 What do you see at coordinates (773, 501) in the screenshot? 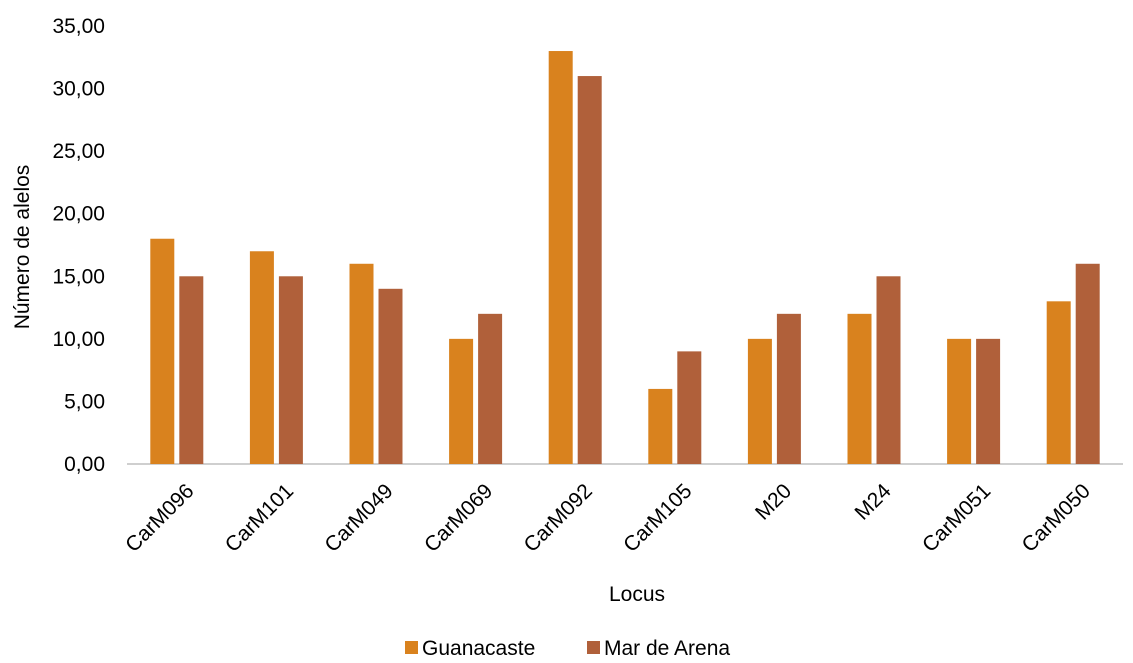
I see `x-tick-label: M20` at bounding box center [773, 501].